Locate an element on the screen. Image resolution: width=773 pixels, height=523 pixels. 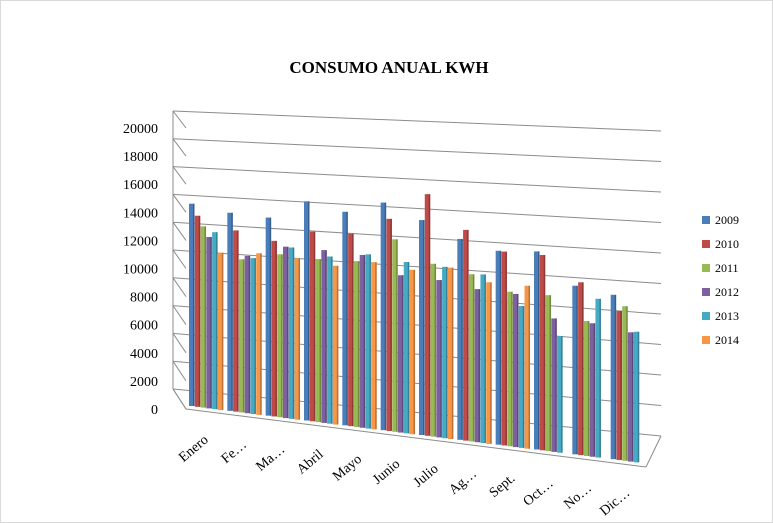
legend-label: 2009 is located at coordinates (727, 220).